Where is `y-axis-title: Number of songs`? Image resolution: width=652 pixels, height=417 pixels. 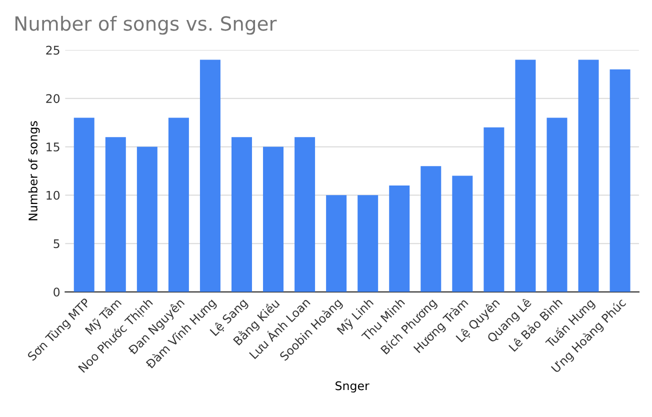 y-axis-title: Number of songs is located at coordinates (34, 170).